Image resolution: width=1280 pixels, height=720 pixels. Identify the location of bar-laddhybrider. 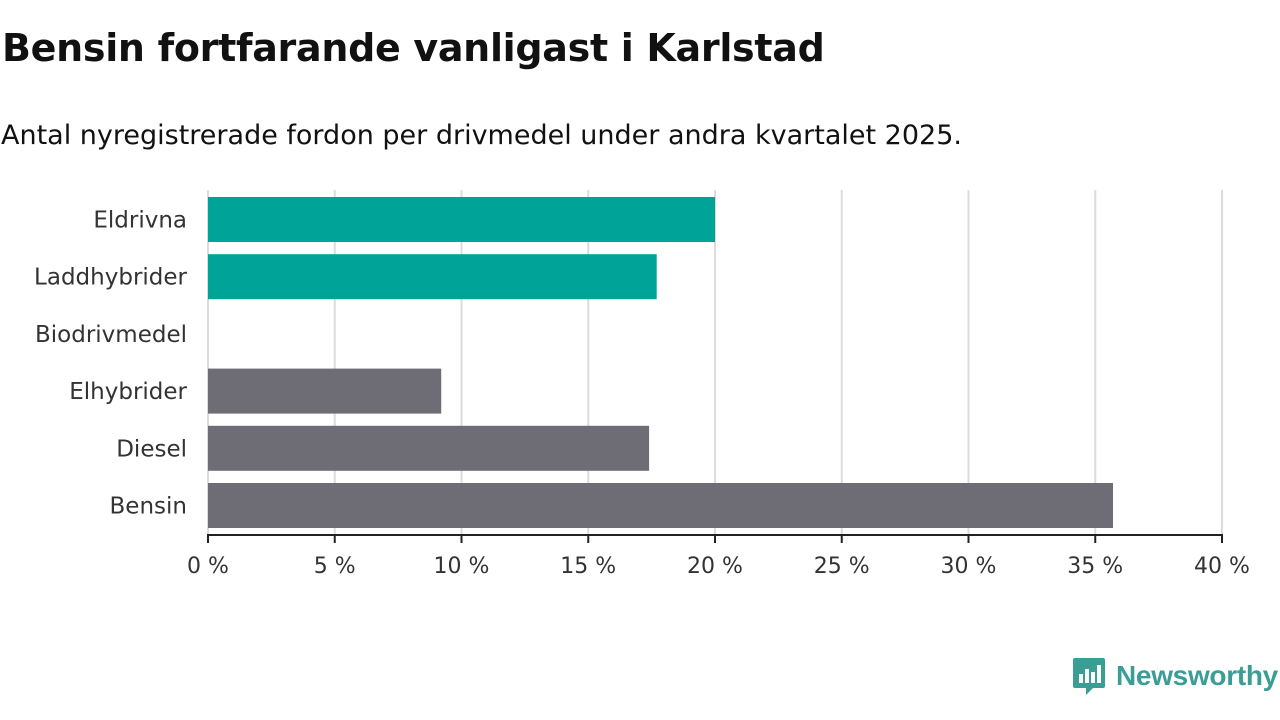
(432, 277).